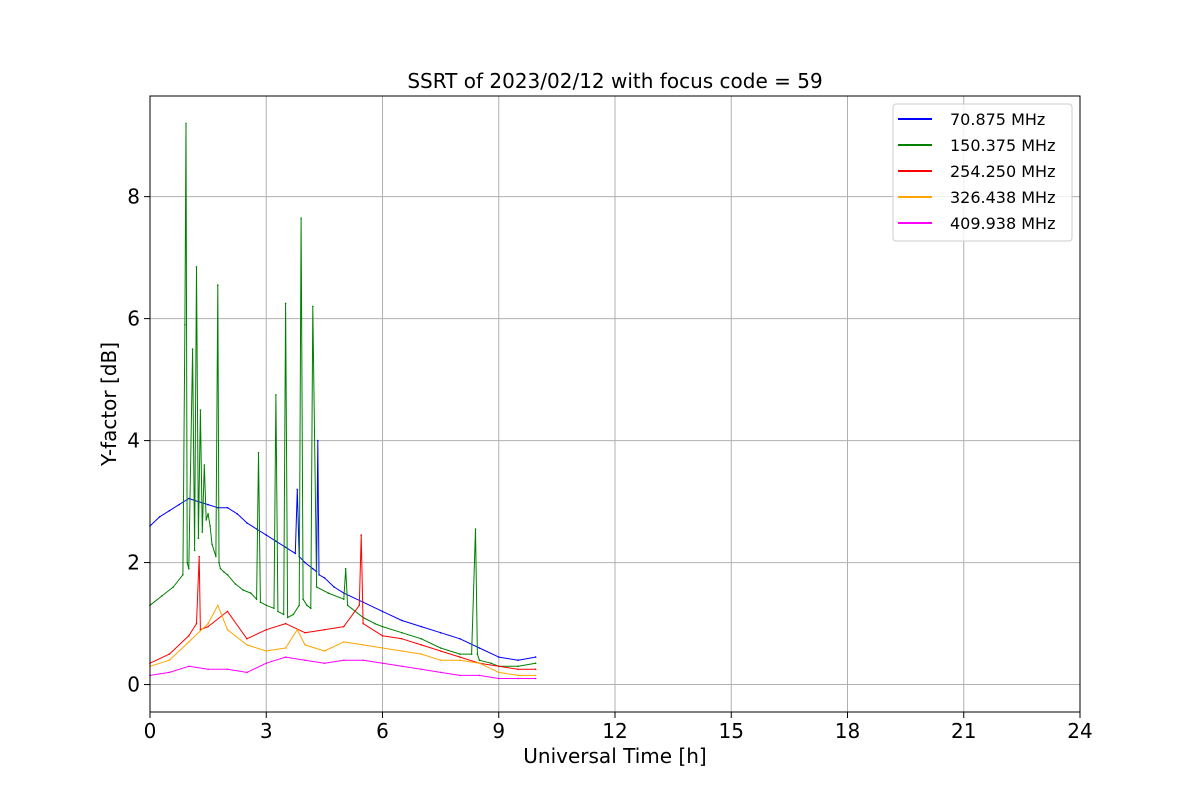 The width and height of the screenshot is (1200, 800). I want to click on x-tick-label: 24, so click(1079, 731).